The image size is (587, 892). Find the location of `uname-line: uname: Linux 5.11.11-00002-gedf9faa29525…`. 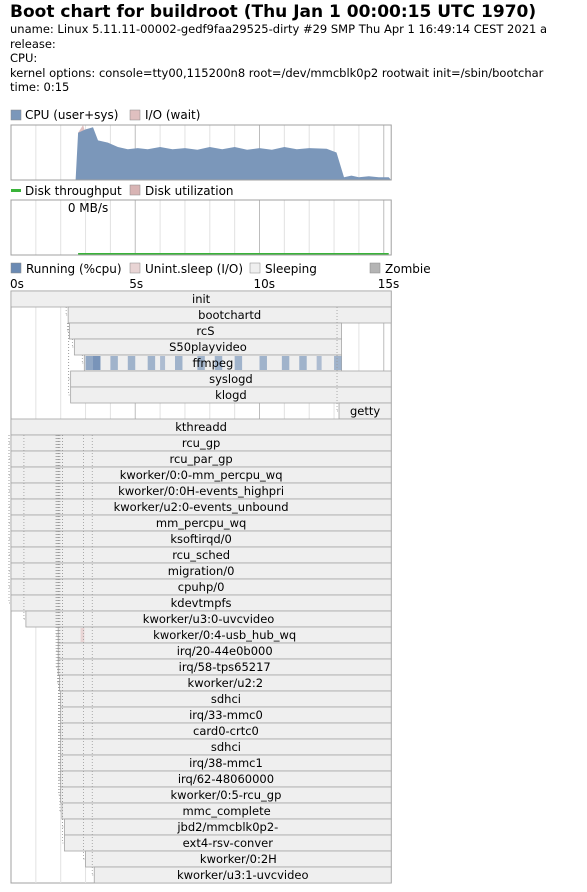

uname-line: uname: Linux 5.11.11-00002-gedf9faa29525… is located at coordinates (279, 29).